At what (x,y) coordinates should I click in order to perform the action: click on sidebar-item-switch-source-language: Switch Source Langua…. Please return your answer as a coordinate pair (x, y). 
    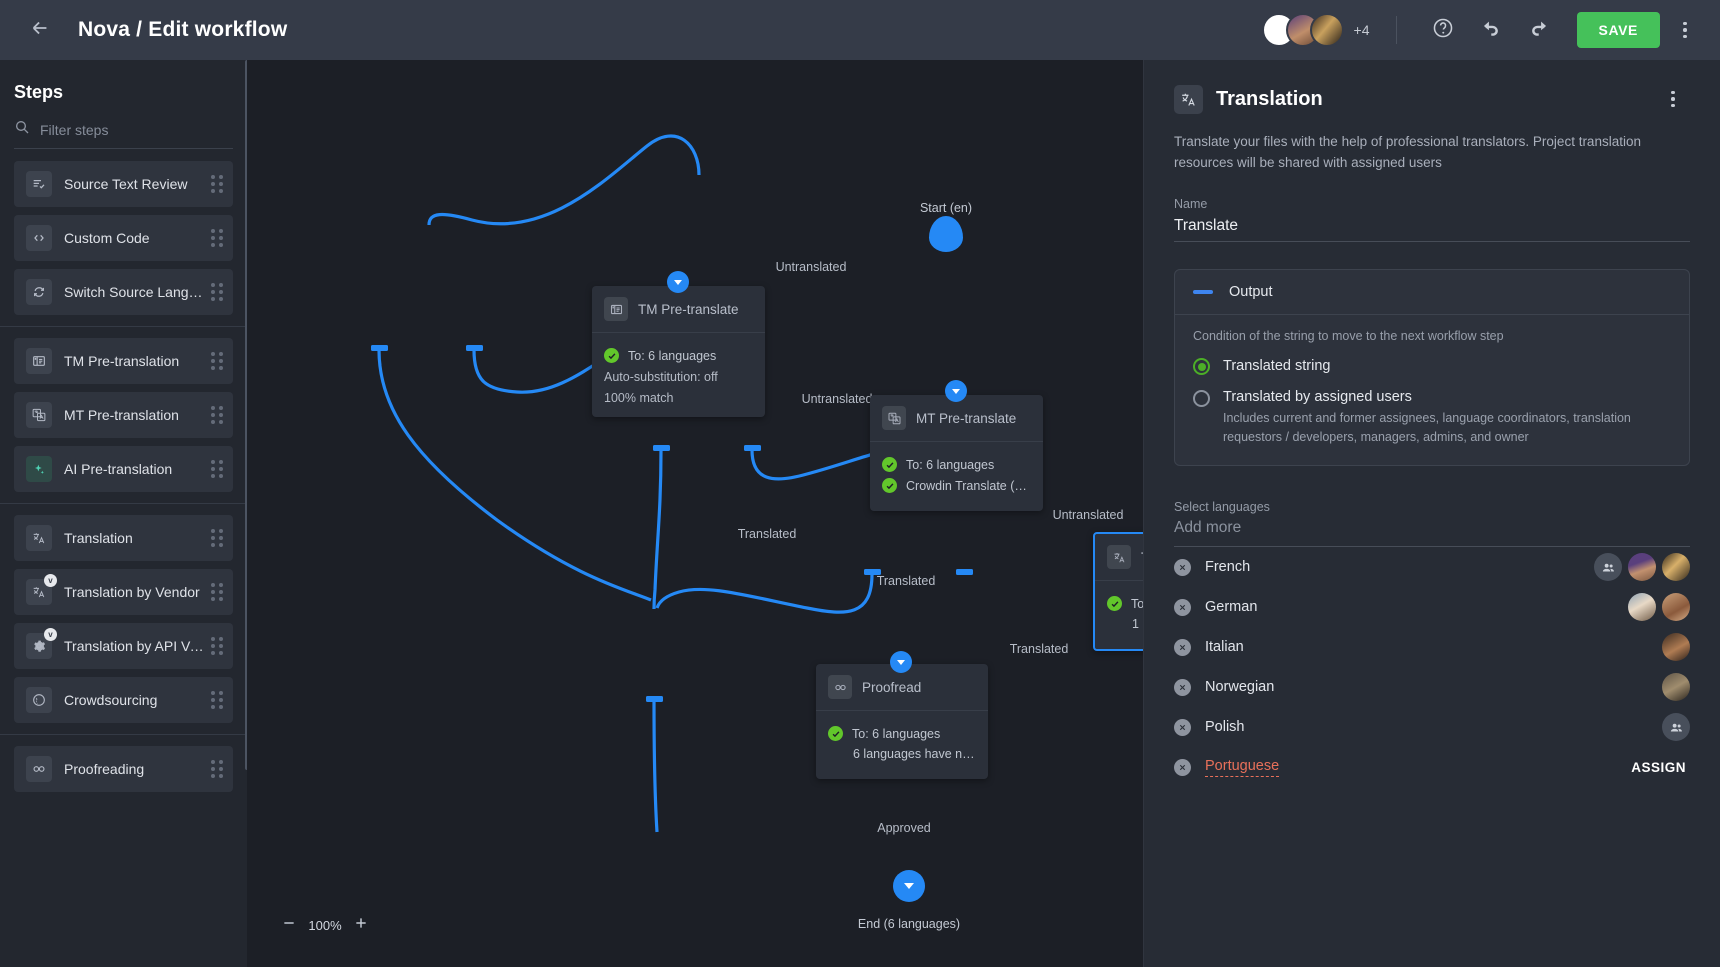
    Looking at the image, I should click on (123, 292).